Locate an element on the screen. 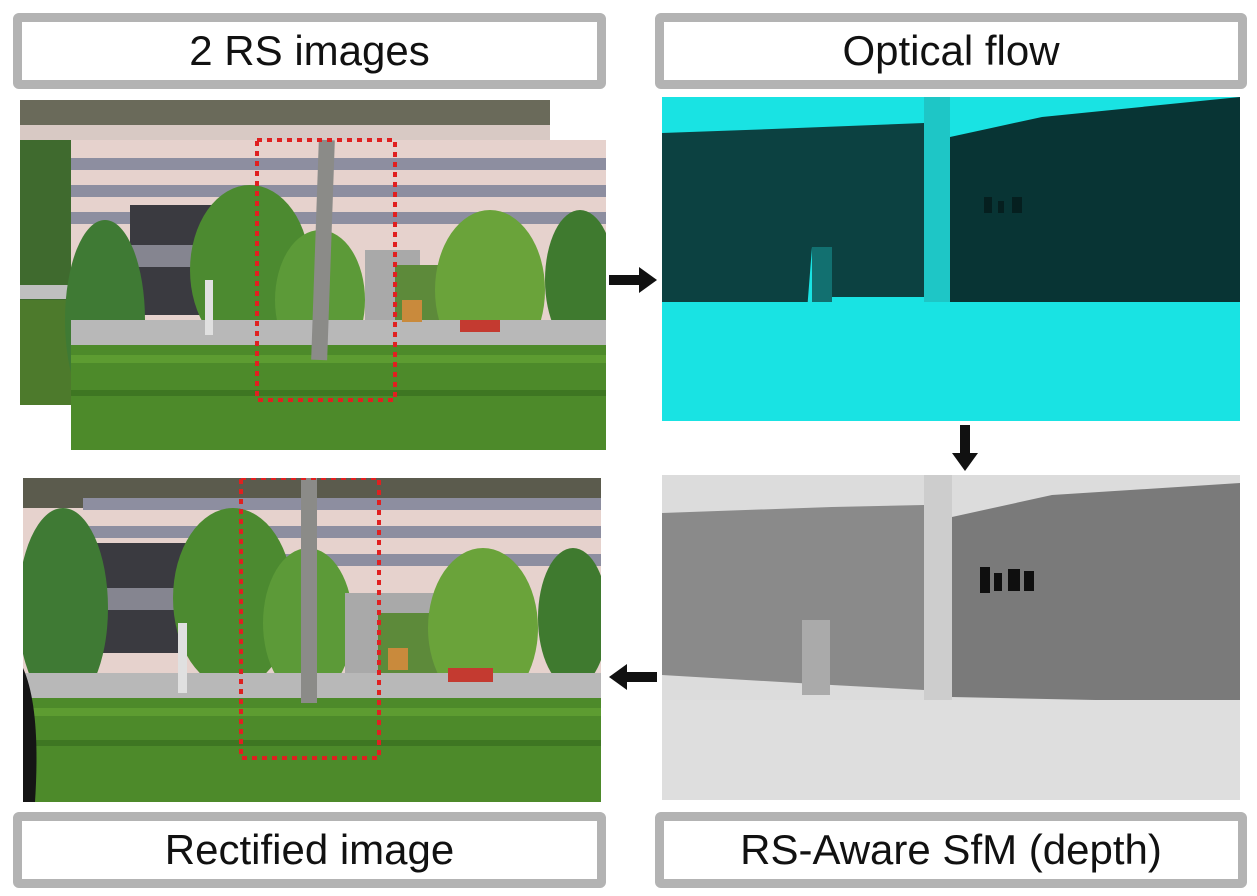 This screenshot has width=1257, height=896. arrow-left-icon is located at coordinates (632, 677).